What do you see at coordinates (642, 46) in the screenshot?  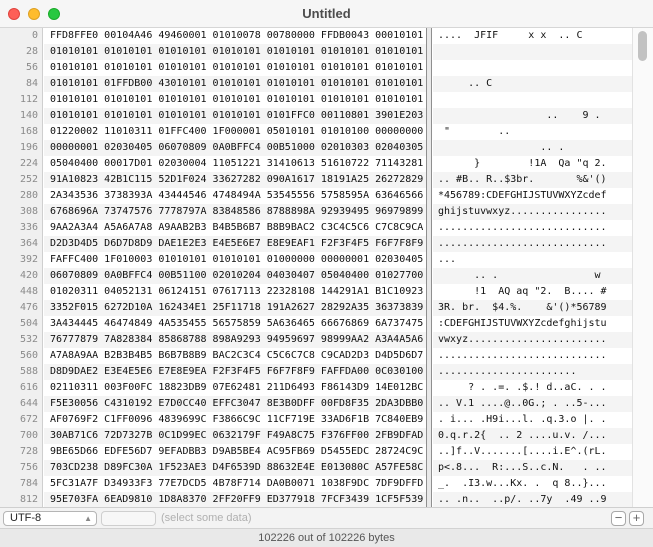 I see `scrollbar-thumb` at bounding box center [642, 46].